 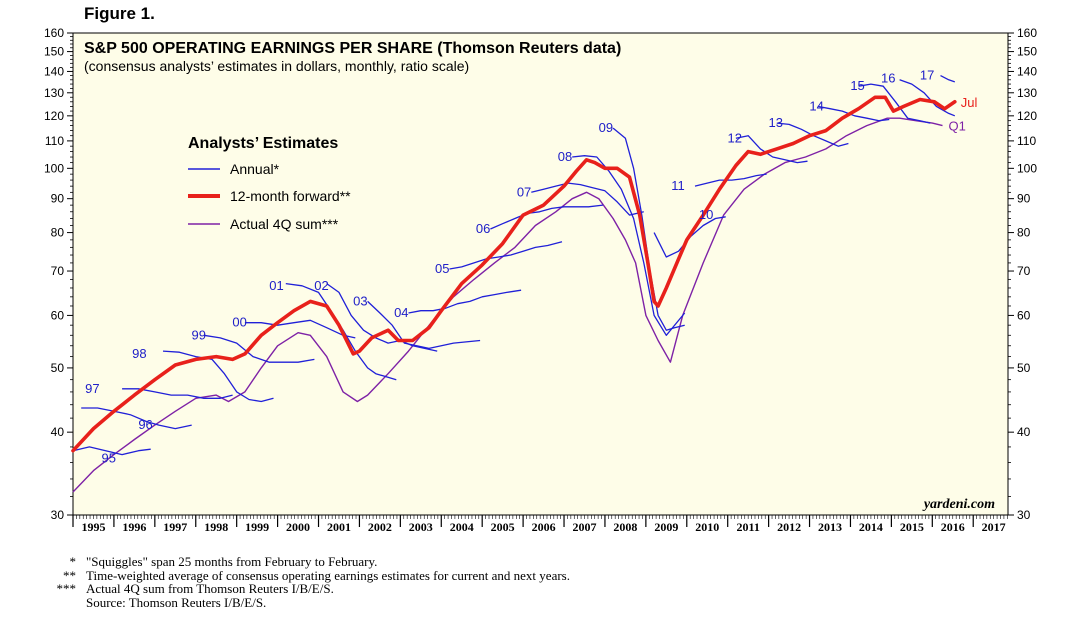 I want to click on x-tick-label: 1995, so click(x=93, y=527).